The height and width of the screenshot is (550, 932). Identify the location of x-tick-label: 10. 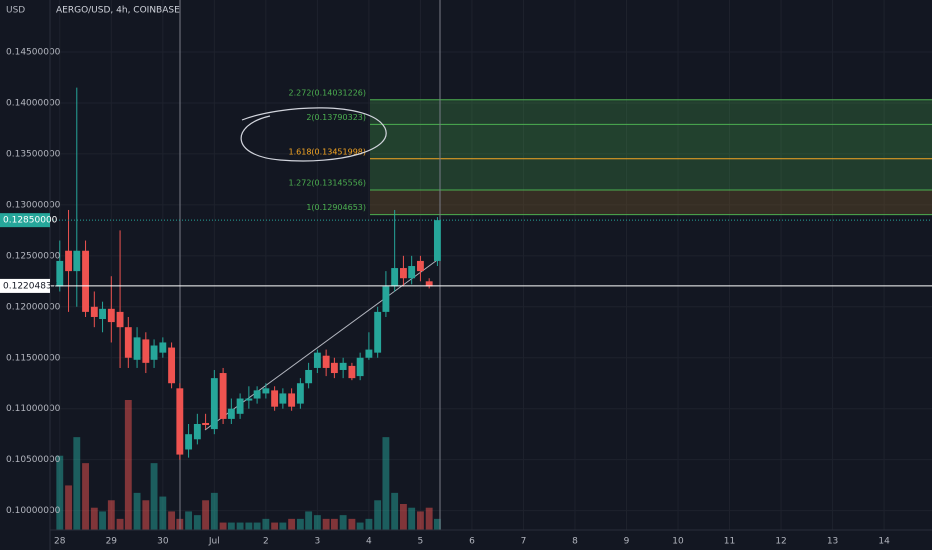
(678, 542).